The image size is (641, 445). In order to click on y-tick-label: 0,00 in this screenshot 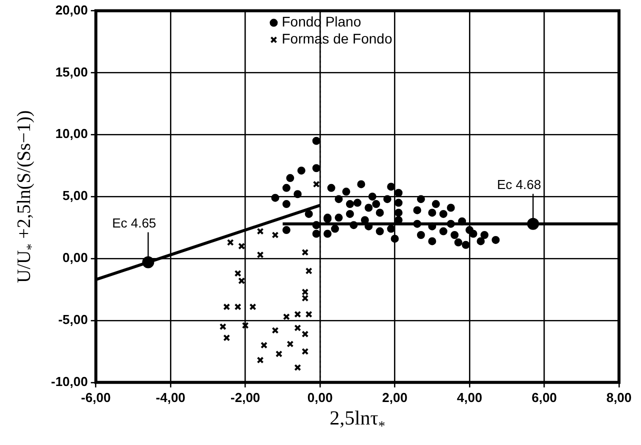, I will do `click(75, 258)`.